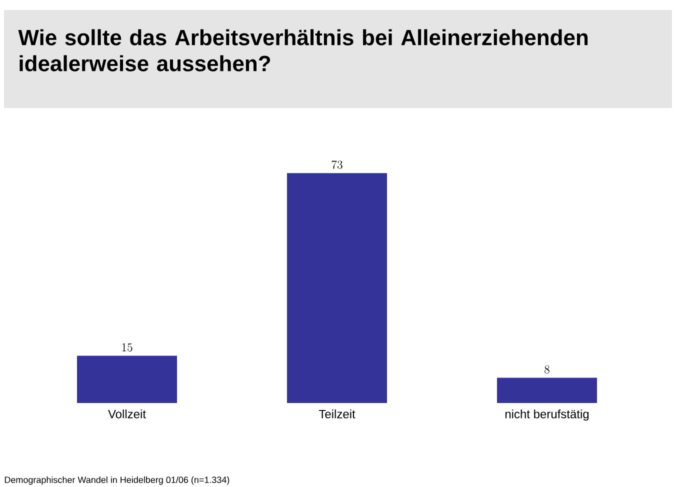 The height and width of the screenshot is (487, 676). What do you see at coordinates (303, 50) in the screenshot?
I see `chart-title: Wie sollte das Arbeitsverhältnis bei Alleinerziehenden idealerweise aussehen?` at bounding box center [303, 50].